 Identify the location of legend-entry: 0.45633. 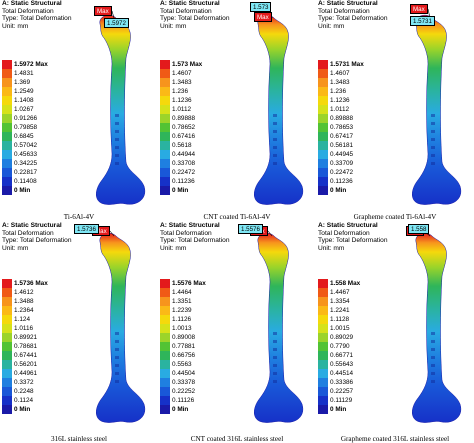
(32, 154).